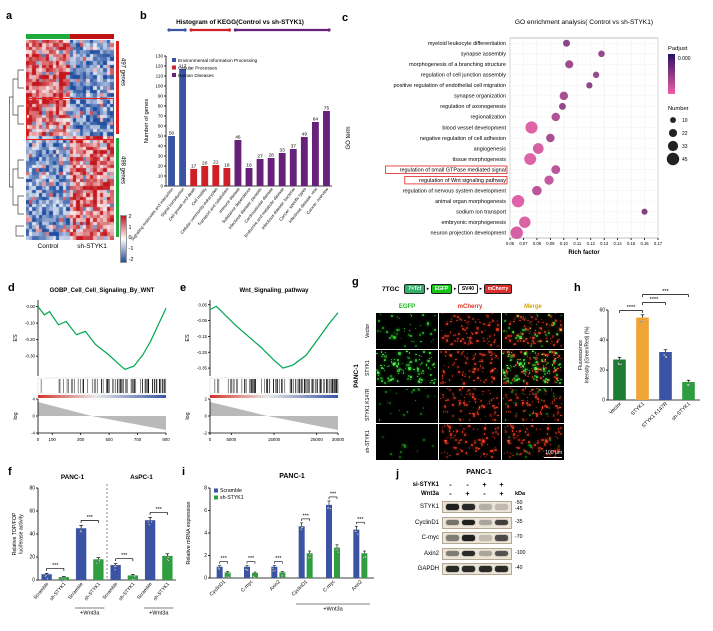 Image resolution: width=713 pixels, height=631 pixels. What do you see at coordinates (673, 133) in the screenshot?
I see `legend-size-dot` at bounding box center [673, 133].